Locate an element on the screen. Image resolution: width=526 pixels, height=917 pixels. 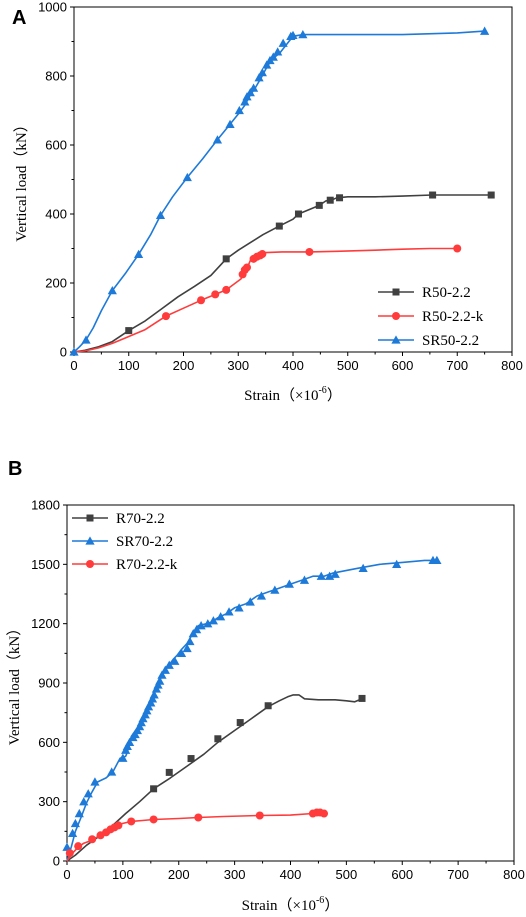
series-R70-2.2 is located at coordinates (216, 778).